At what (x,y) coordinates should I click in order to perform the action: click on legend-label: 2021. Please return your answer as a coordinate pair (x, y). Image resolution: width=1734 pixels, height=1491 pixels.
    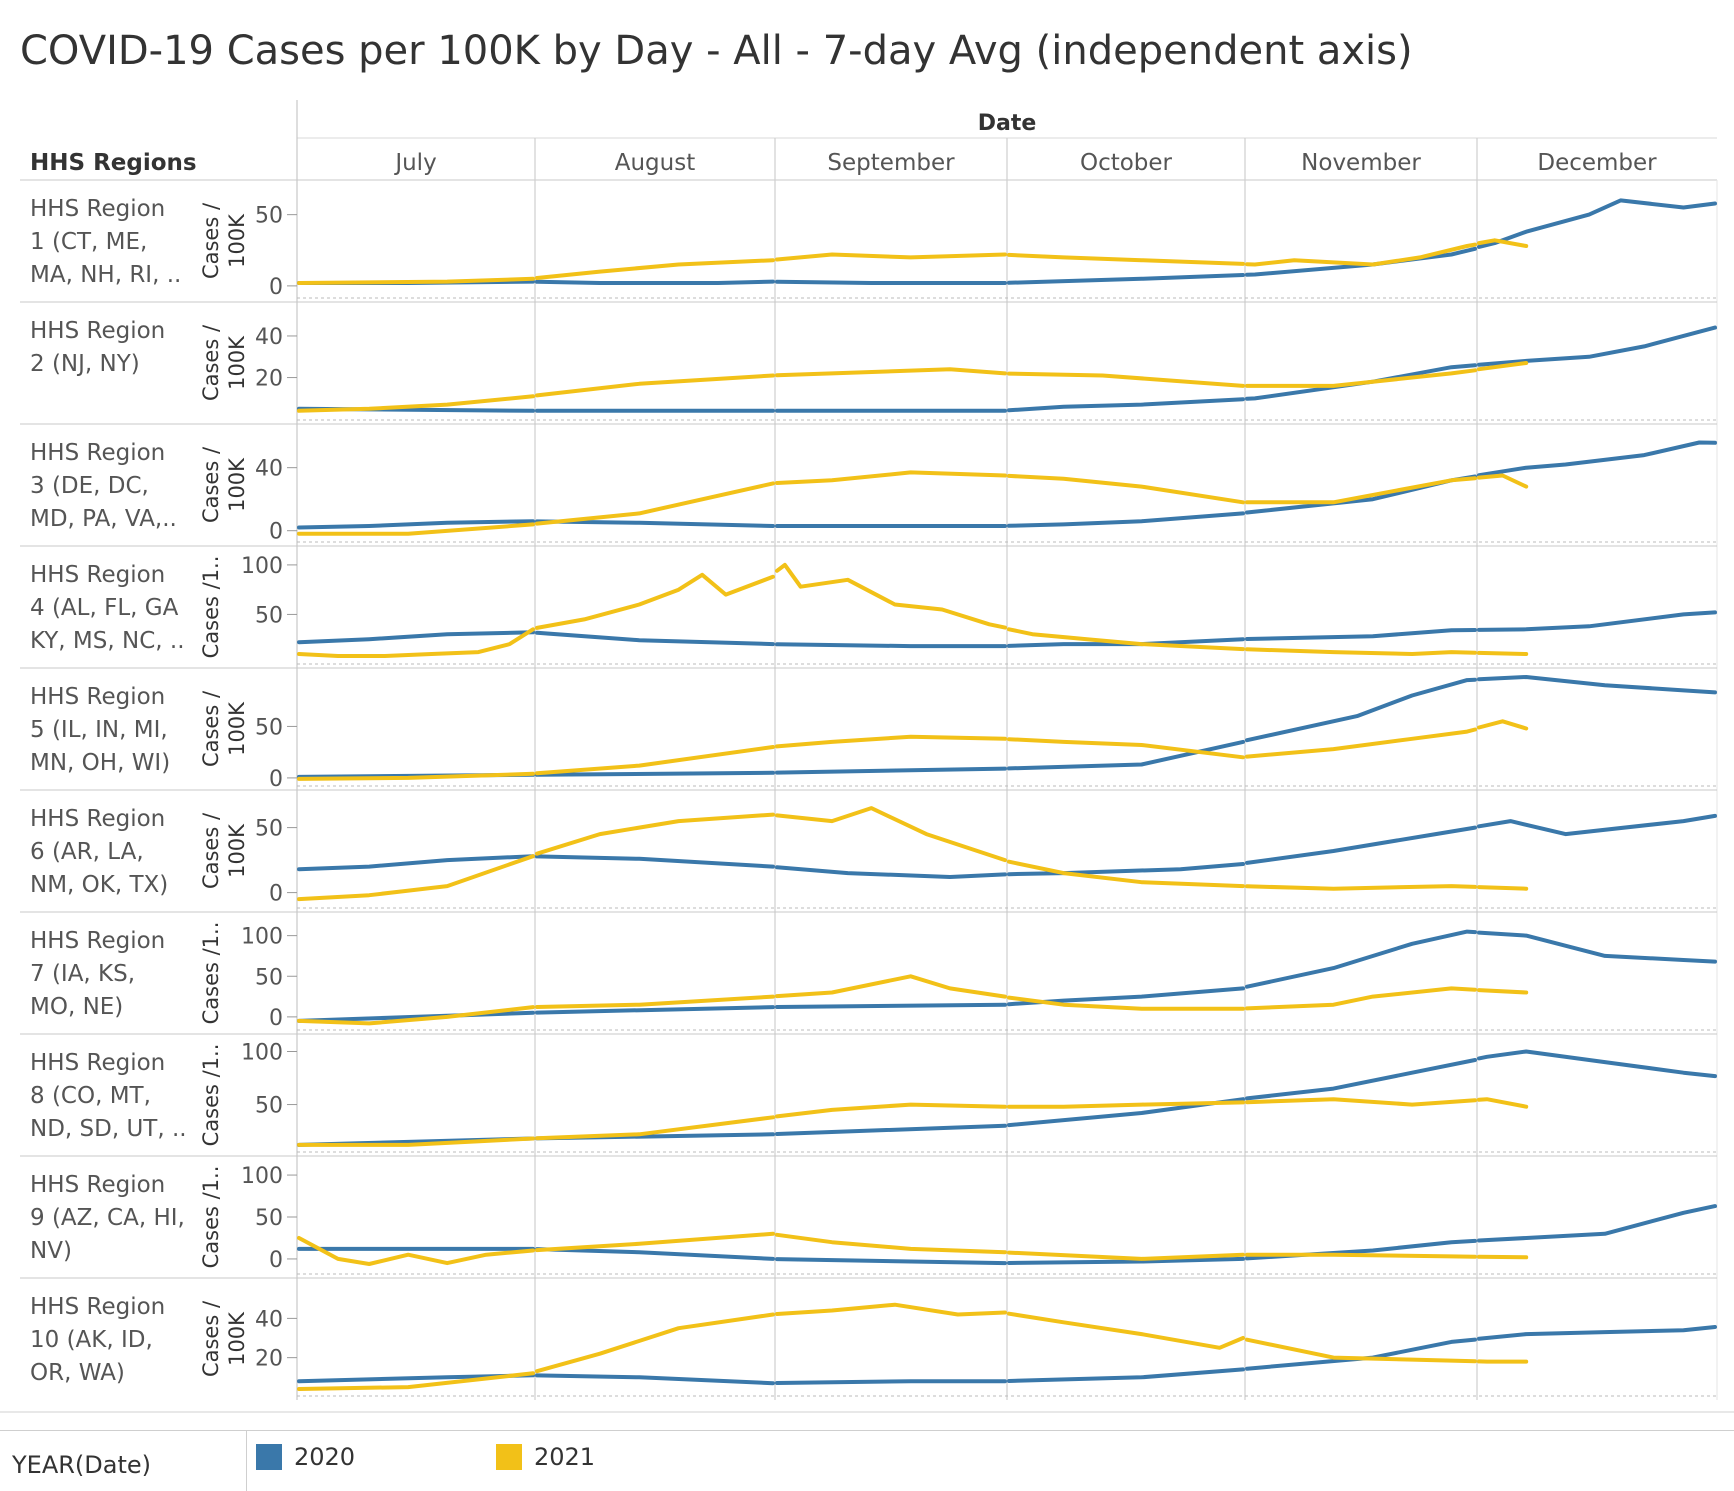
    Looking at the image, I should click on (564, 1457).